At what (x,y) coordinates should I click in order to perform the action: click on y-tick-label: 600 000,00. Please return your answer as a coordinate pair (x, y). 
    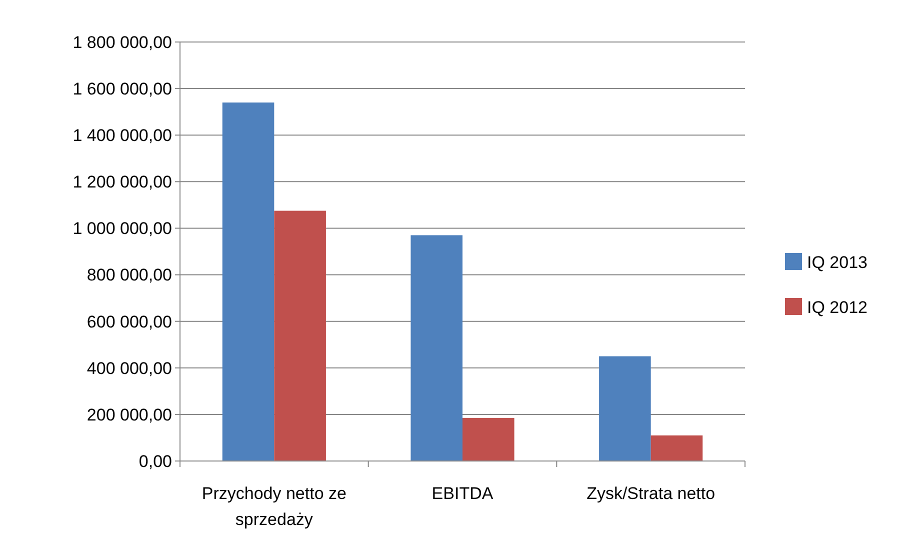
    Looking at the image, I should click on (129, 322).